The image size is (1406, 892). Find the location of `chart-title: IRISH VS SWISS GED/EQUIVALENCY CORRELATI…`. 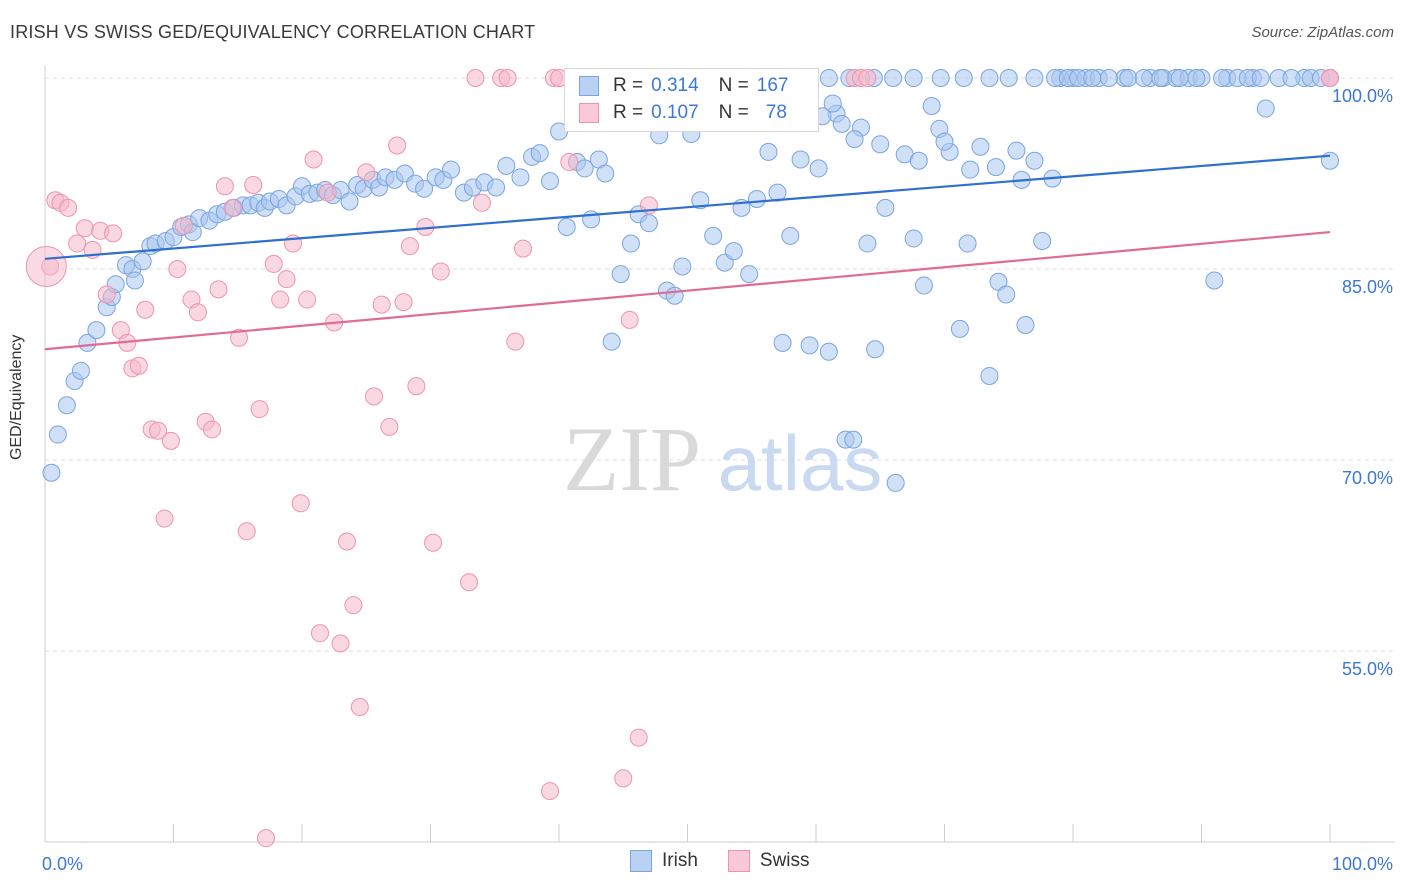

chart-title: IRISH VS SWISS GED/EQUIVALENCY CORRELATI… is located at coordinates (273, 32).